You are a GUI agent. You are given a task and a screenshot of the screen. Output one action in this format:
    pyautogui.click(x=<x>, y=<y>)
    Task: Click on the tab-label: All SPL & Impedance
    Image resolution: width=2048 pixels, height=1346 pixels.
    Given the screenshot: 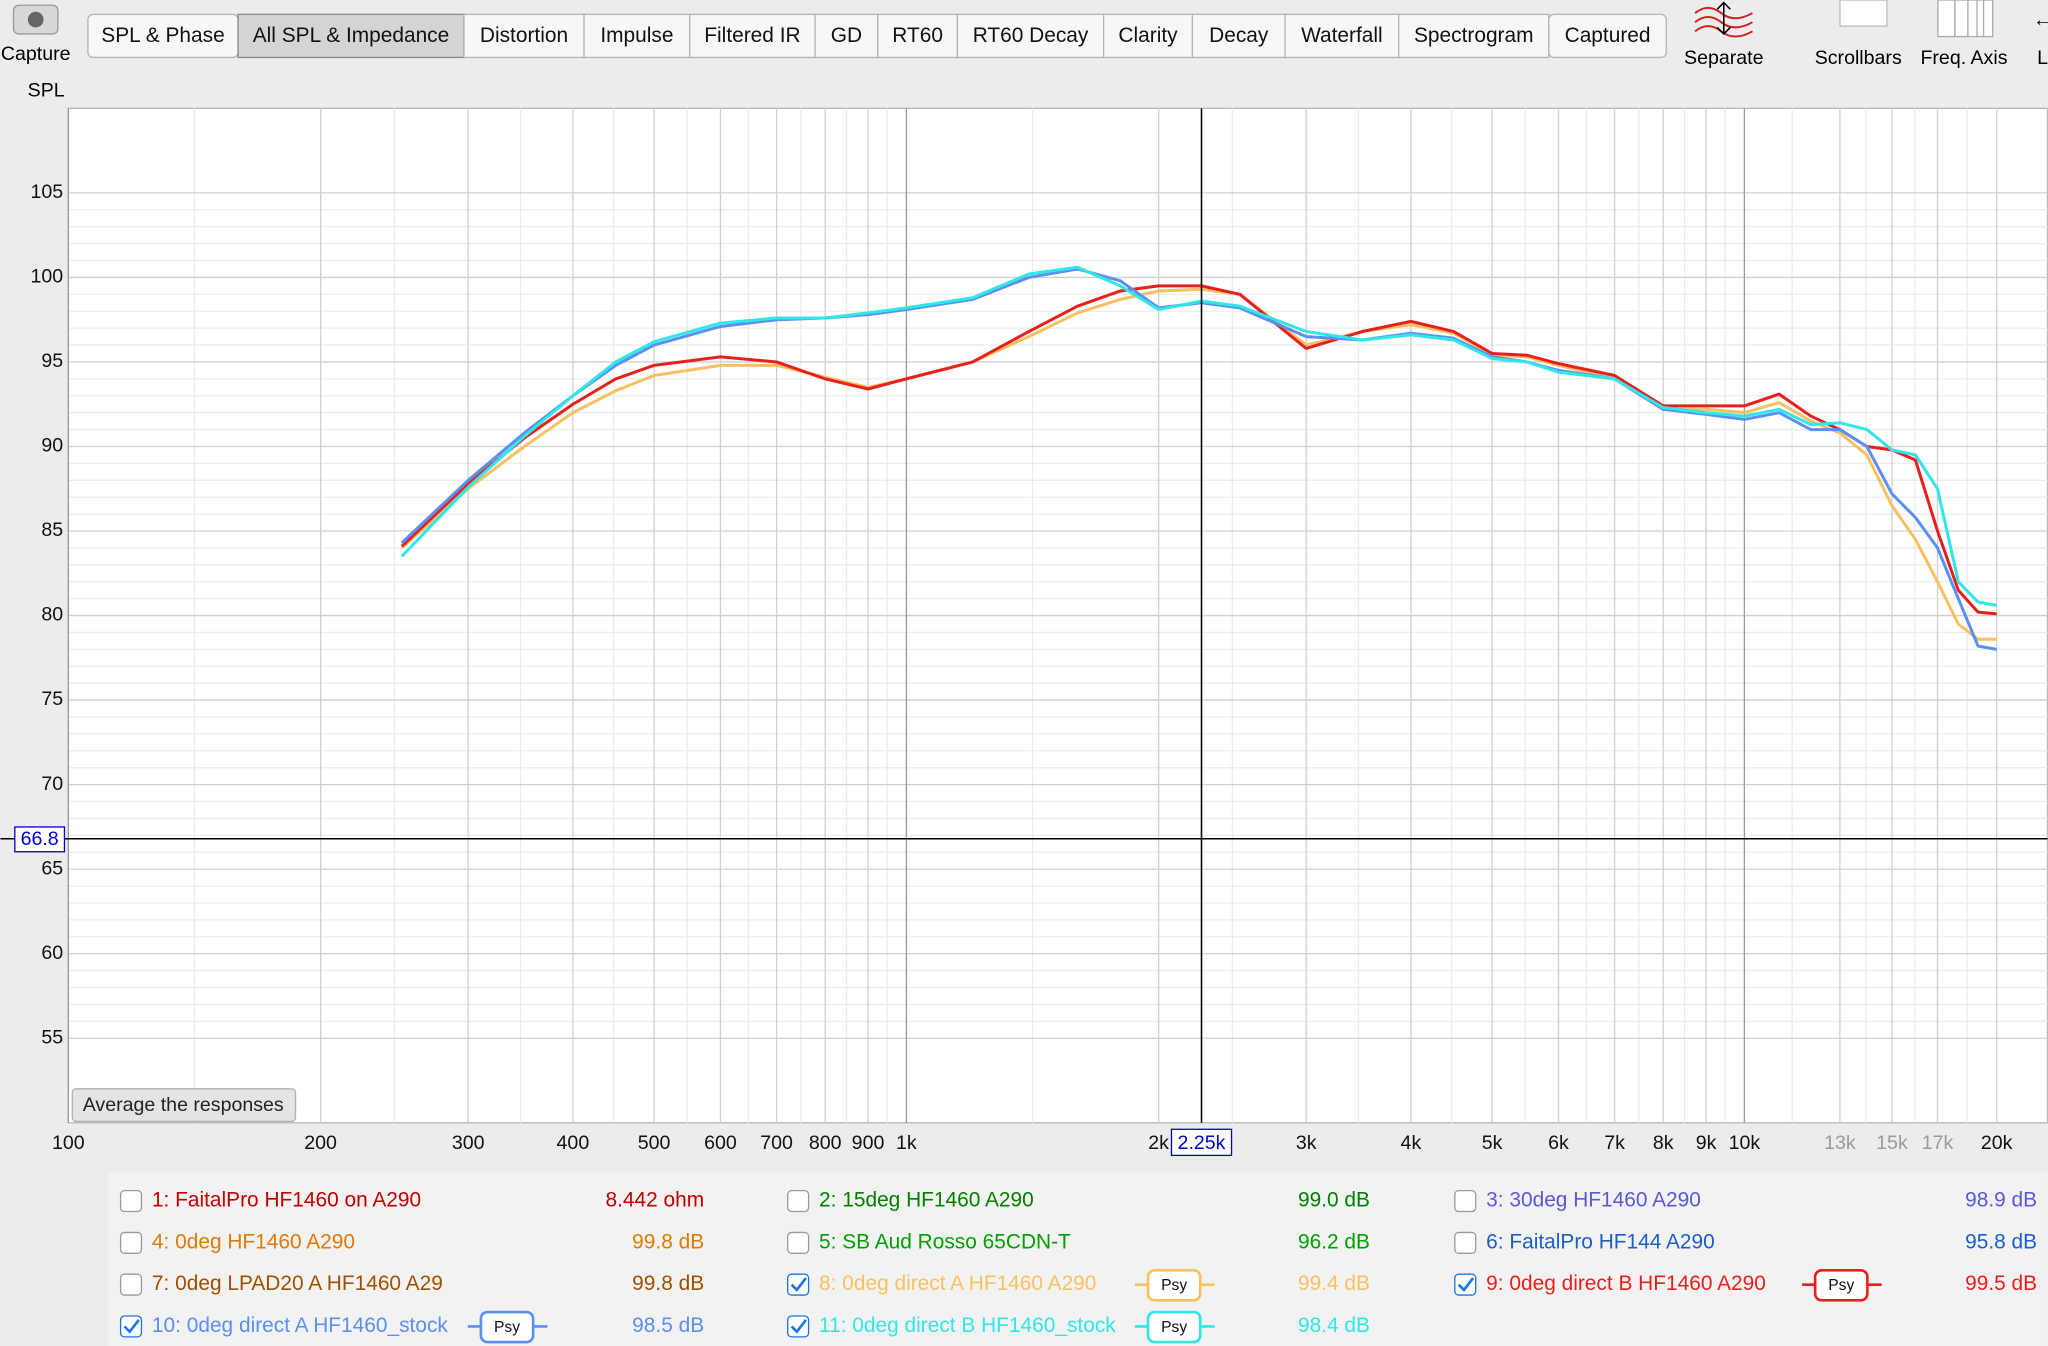 What is the action you would take?
    pyautogui.click(x=351, y=35)
    